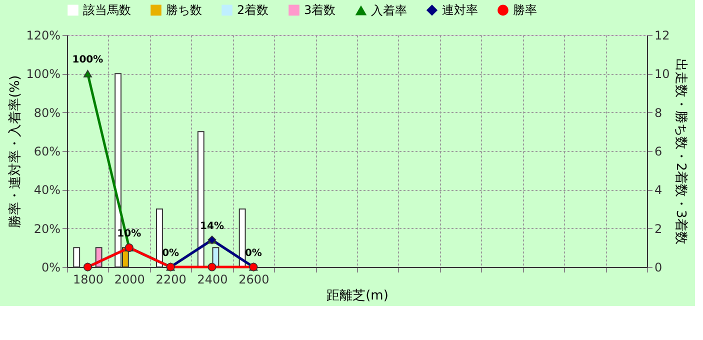  Describe the element at coordinates (357, 296) in the screenshot. I see `x-axis-title: 距離芝(m)` at that location.